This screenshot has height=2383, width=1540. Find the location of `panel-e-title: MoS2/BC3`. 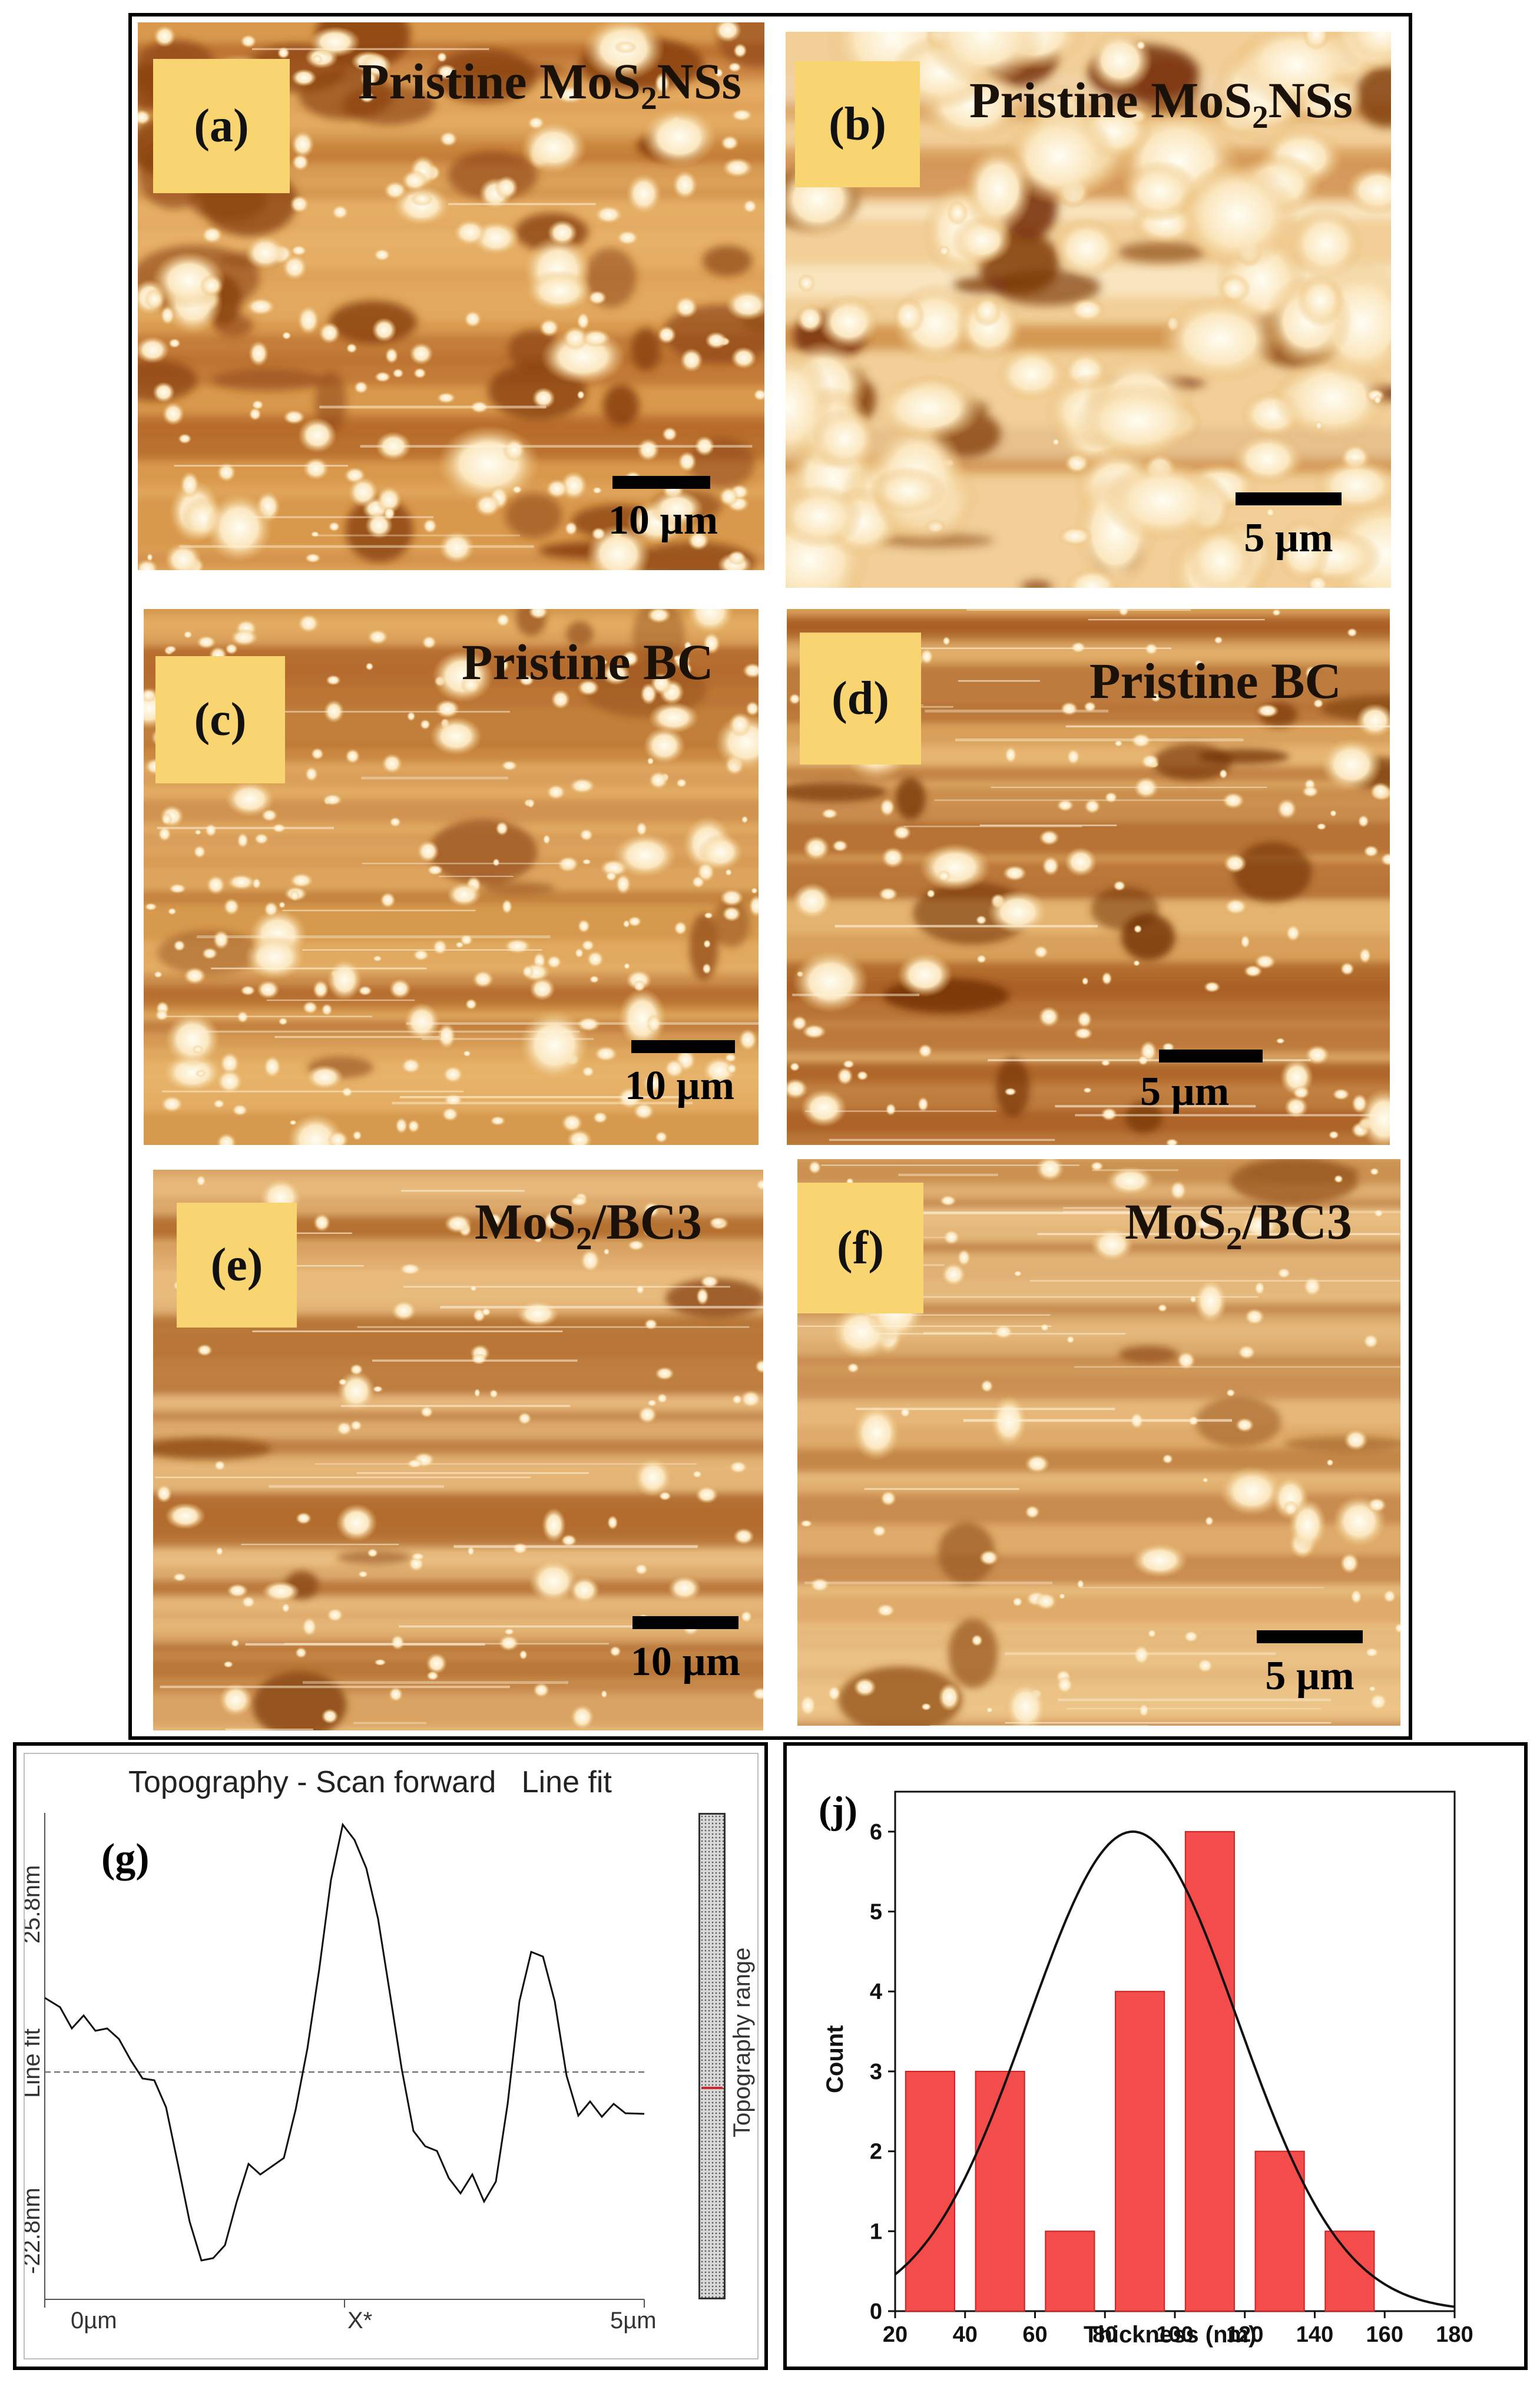

panel-e-title: MoS2/BC3 is located at coordinates (588, 1224).